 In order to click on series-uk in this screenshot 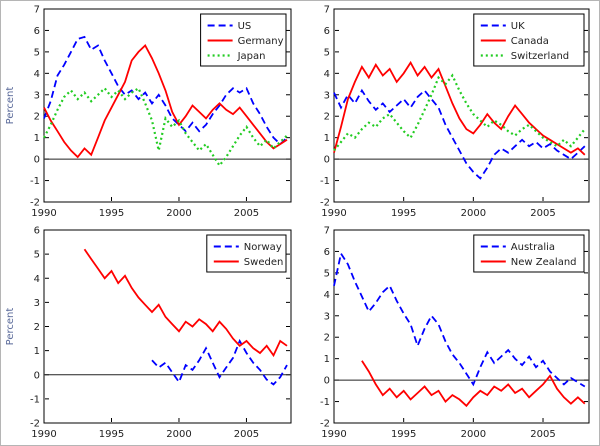, I will do `click(459, 134)`.